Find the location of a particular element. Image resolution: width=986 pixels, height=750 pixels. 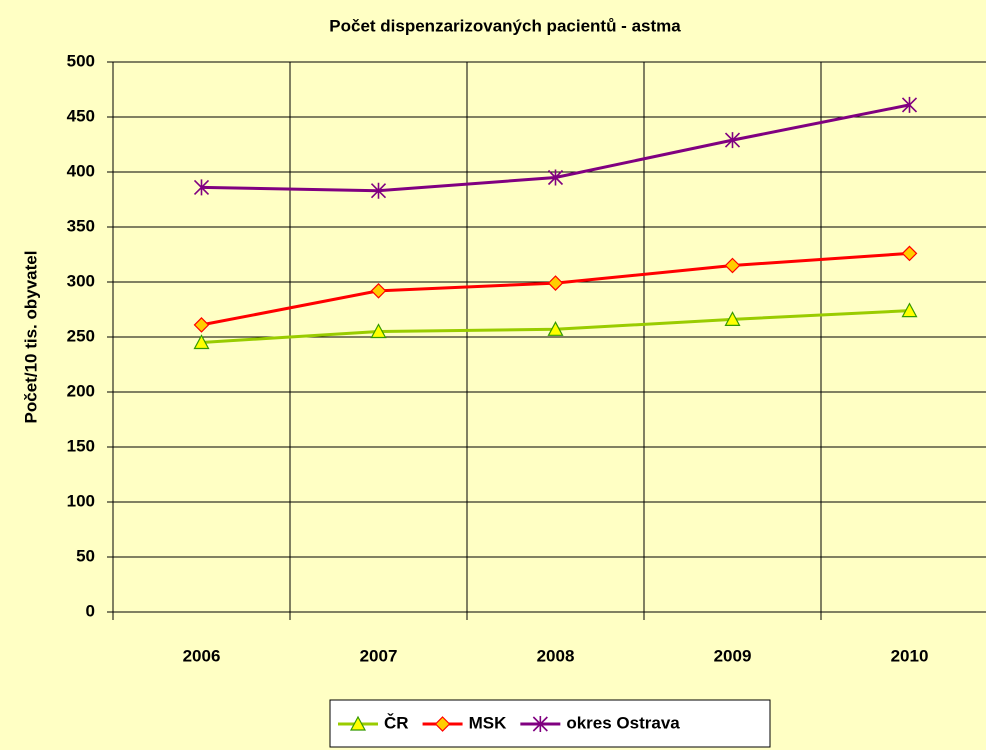

y-tick-label: 0 is located at coordinates (90, 610).